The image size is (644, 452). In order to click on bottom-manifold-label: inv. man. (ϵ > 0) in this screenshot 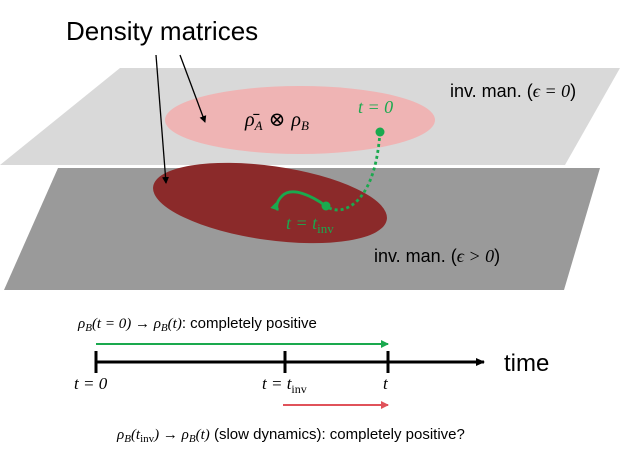, I will do `click(437, 256)`.